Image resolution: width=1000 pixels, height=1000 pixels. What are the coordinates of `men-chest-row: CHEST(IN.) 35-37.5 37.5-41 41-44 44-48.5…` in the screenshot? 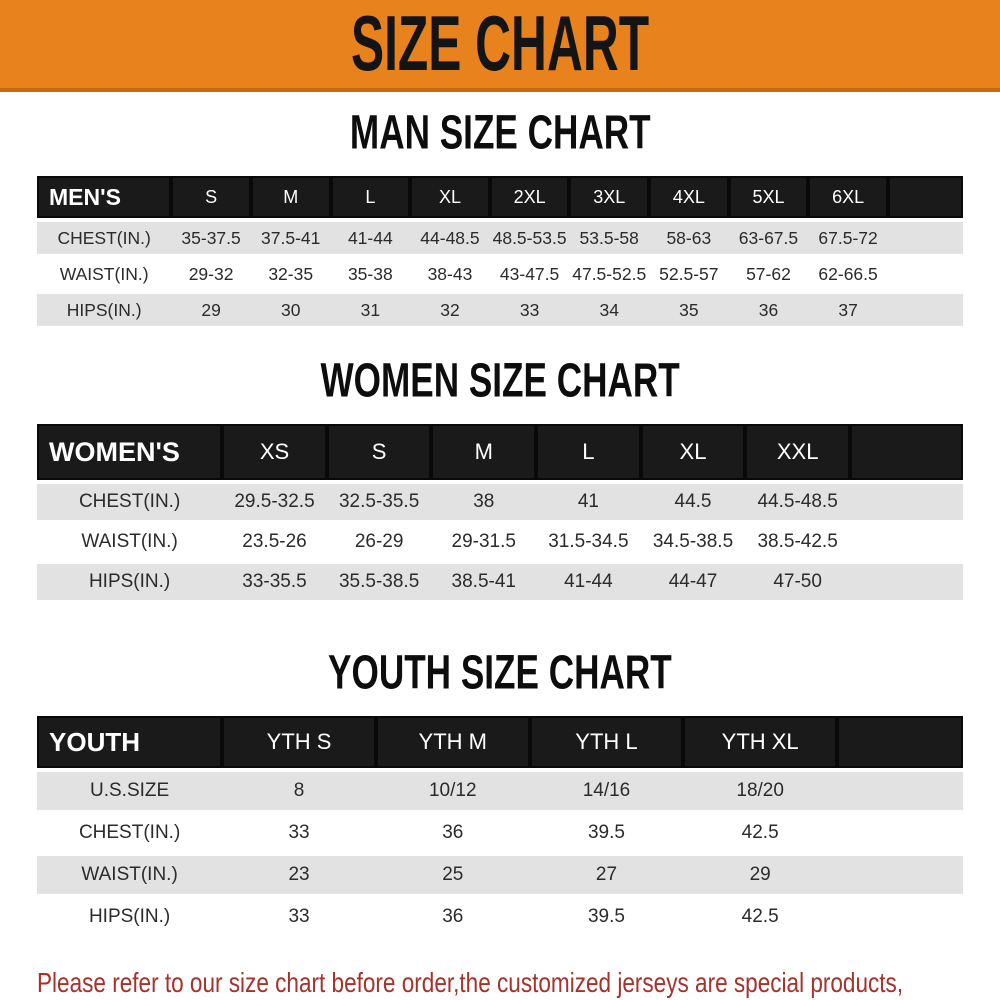 It's located at (500, 238).